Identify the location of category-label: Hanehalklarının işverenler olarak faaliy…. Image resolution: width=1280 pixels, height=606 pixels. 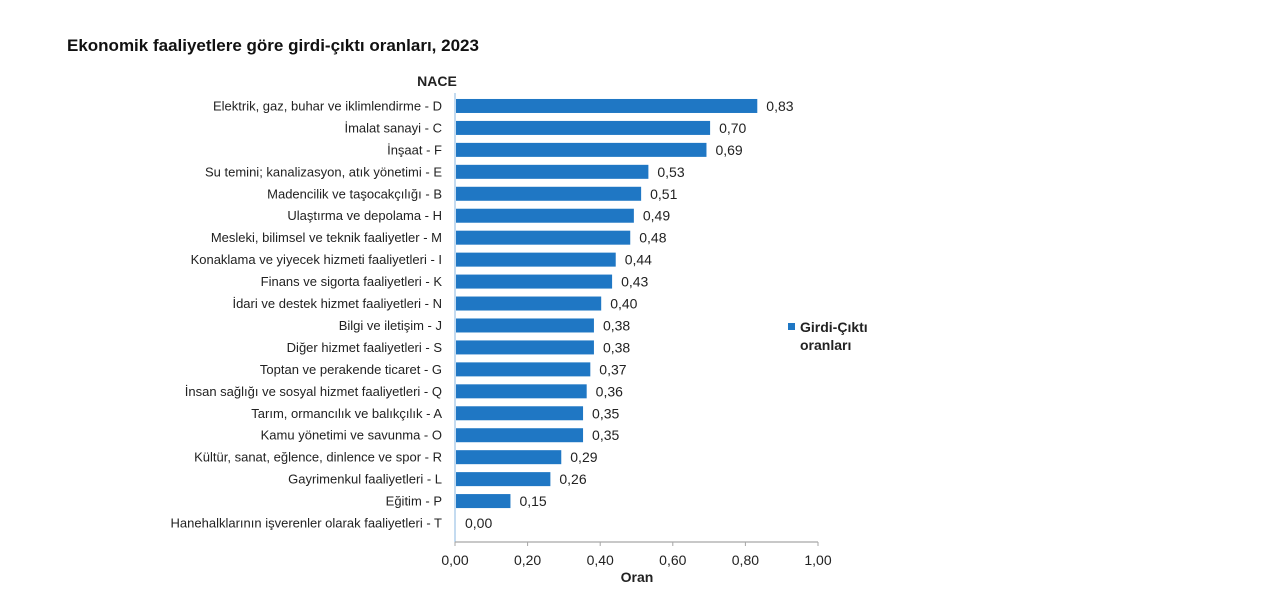
(306, 523).